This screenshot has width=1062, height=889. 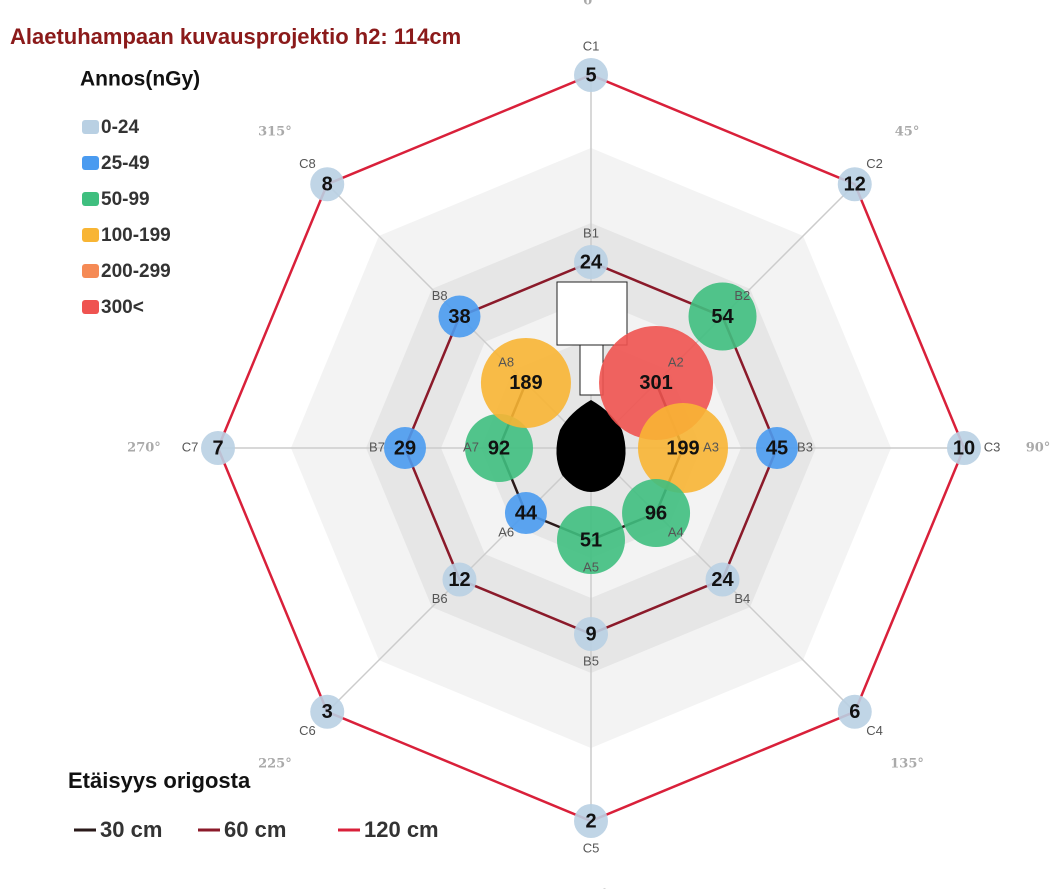 What do you see at coordinates (742, 295) in the screenshot?
I see `point-label: B2` at bounding box center [742, 295].